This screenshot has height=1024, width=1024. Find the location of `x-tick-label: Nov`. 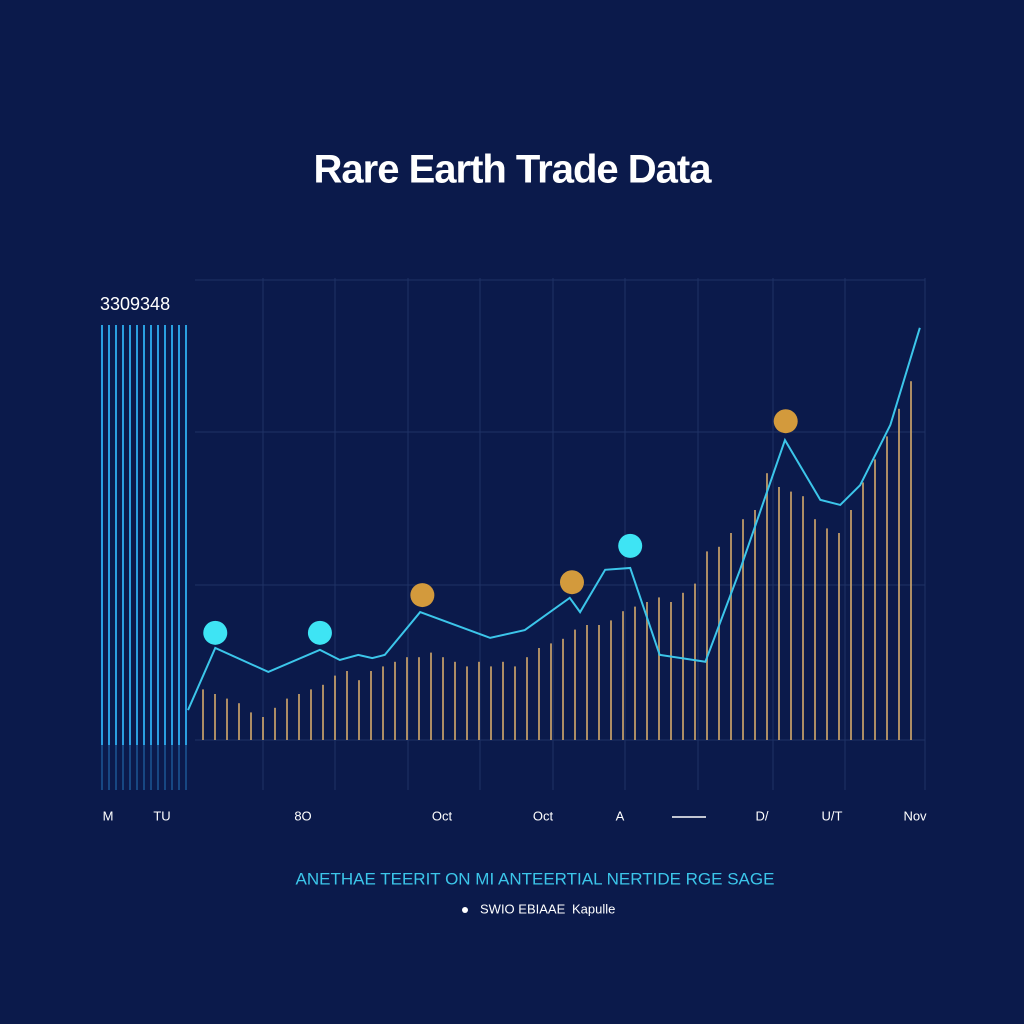

x-tick-label: Nov is located at coordinates (915, 815).